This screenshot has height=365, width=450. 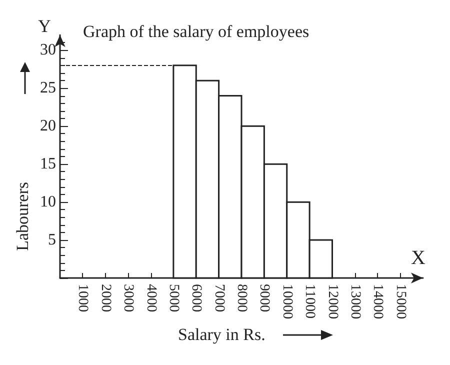 I want to click on y-tick-label: 5, so click(x=52, y=240).